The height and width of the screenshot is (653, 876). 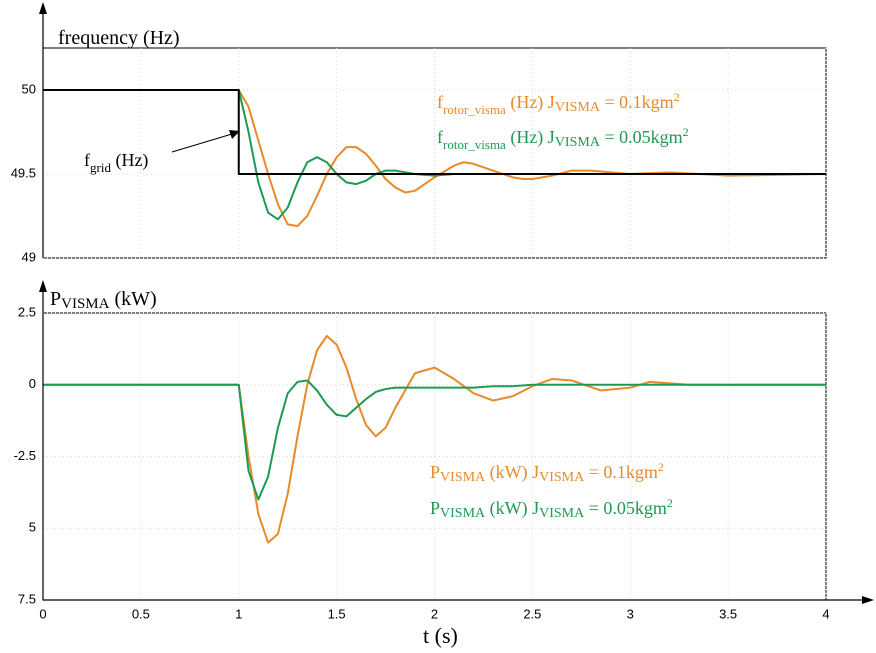 What do you see at coordinates (238, 613) in the screenshot?
I see `x-tick-label: 1` at bounding box center [238, 613].